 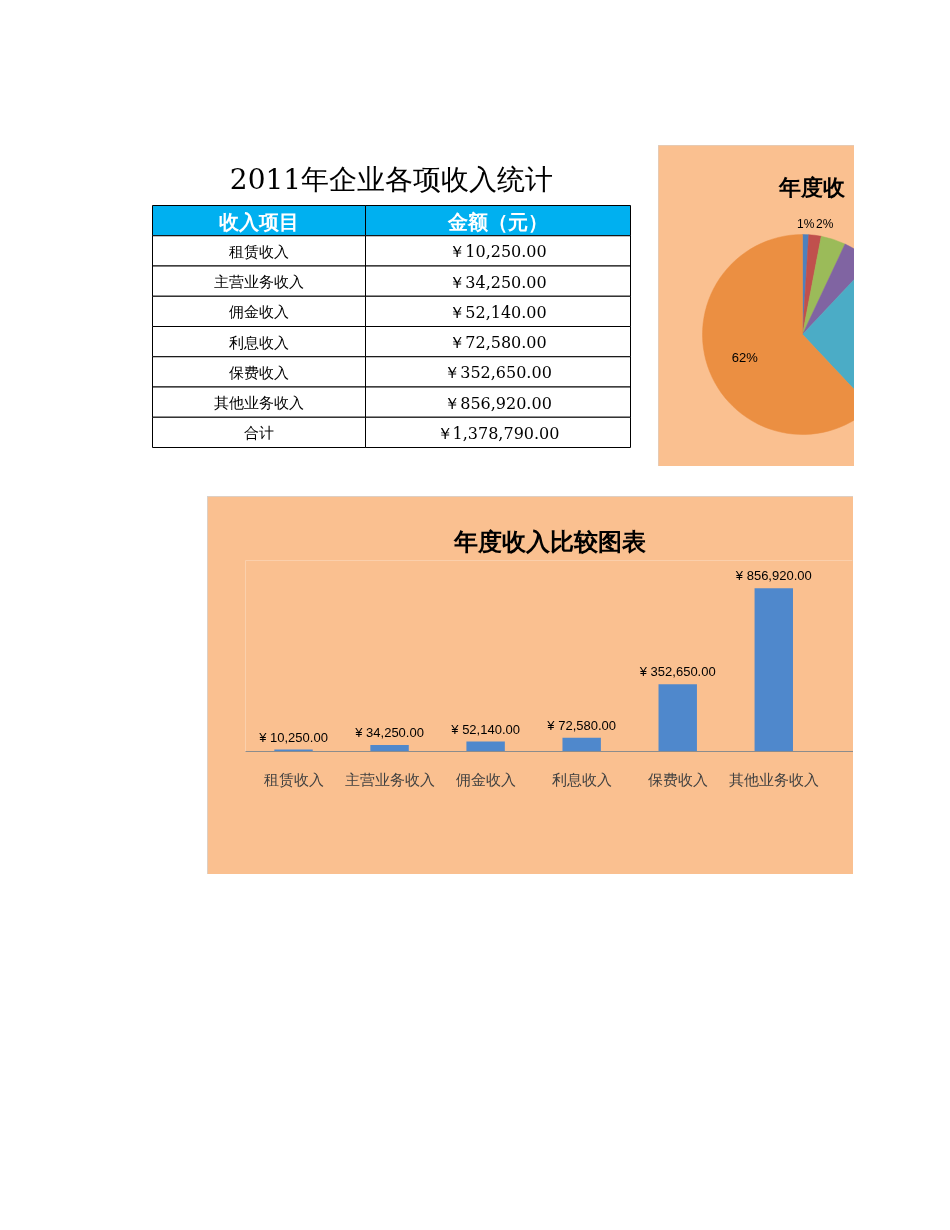 I want to click on x-tick-label: 其他业务收入, so click(x=773, y=779).